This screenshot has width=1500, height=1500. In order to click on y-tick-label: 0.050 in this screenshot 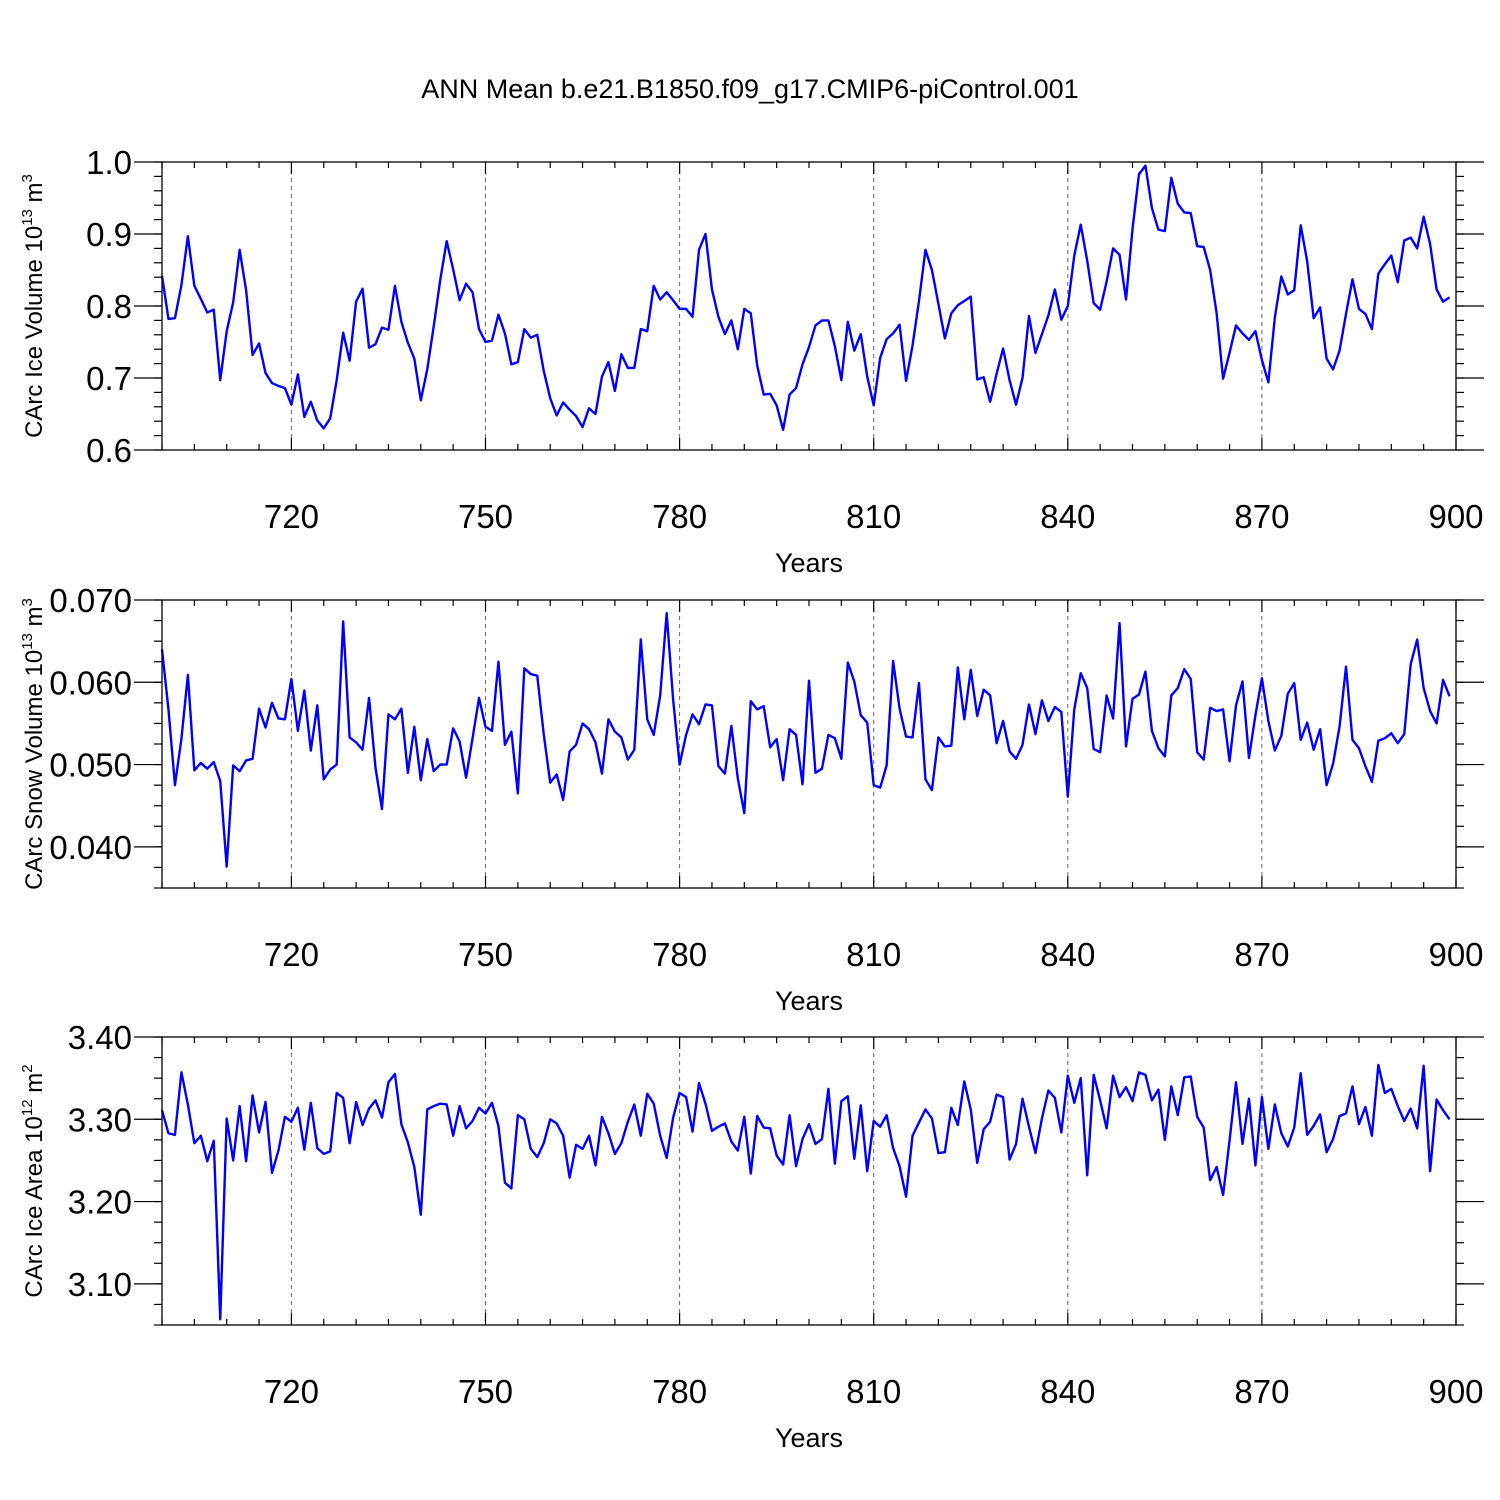, I will do `click(90, 765)`.